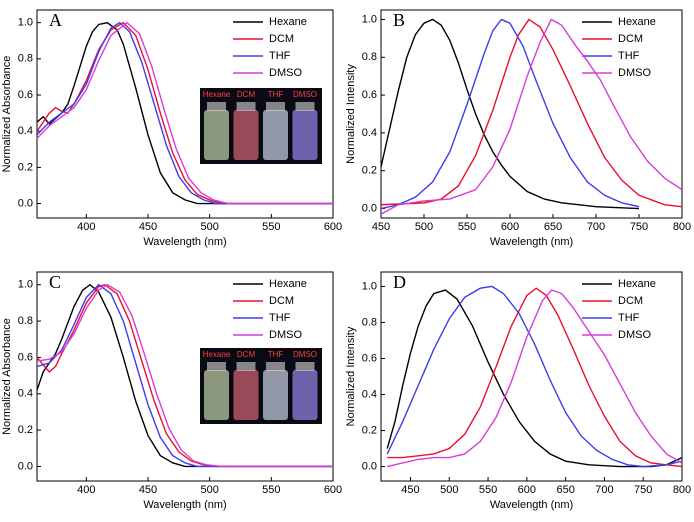 This screenshot has height=522, width=694. What do you see at coordinates (399, 20) in the screenshot?
I see `panel-label: B` at bounding box center [399, 20].